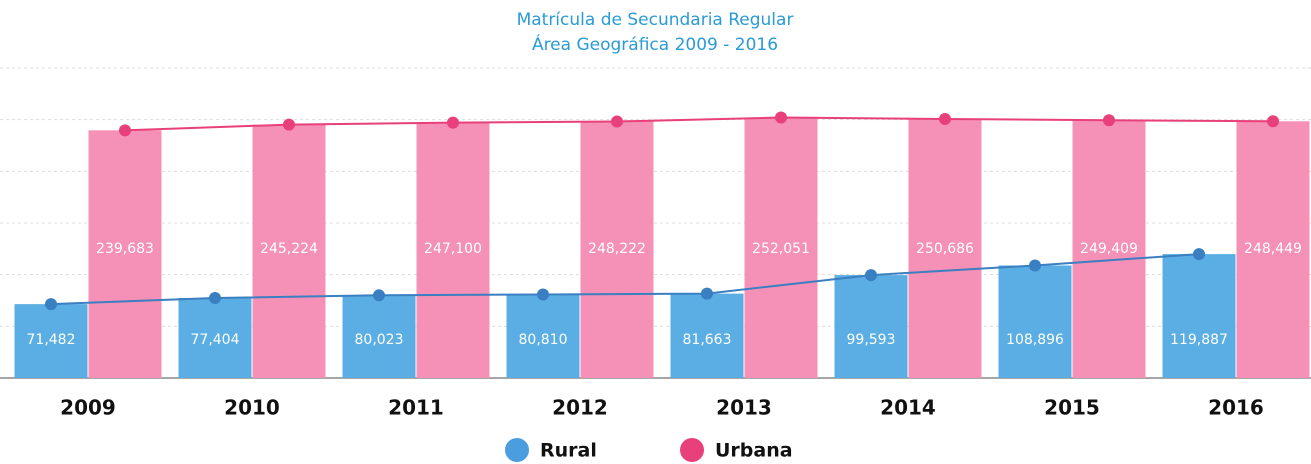  I want to click on x-tick-label: 2013, so click(744, 408).